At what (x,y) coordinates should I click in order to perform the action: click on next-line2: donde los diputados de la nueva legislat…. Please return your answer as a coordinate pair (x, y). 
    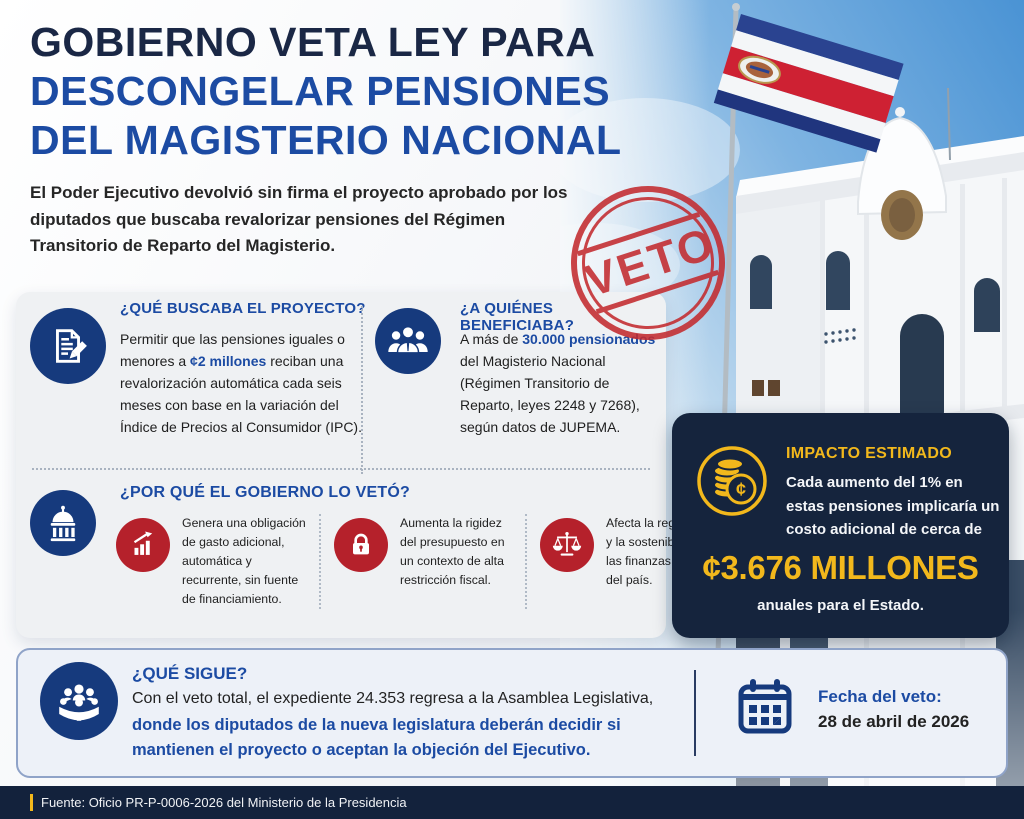
    Looking at the image, I should click on (376, 737).